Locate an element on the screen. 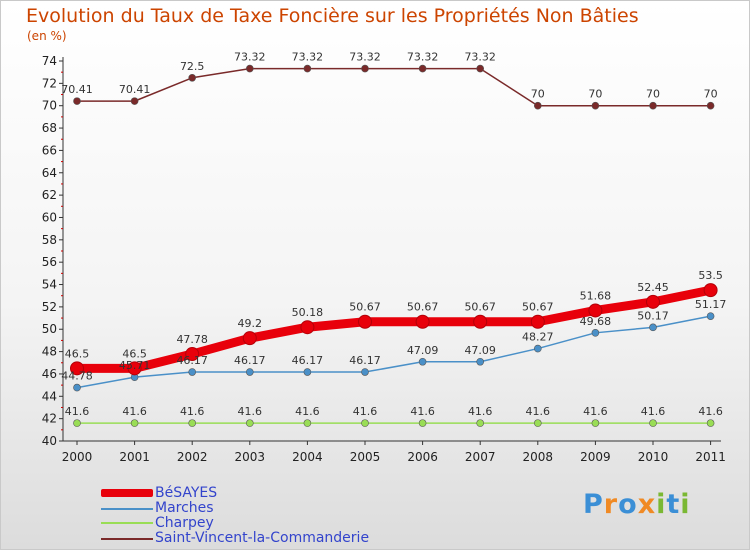 The height and width of the screenshot is (550, 750). legend-swatch-charpey is located at coordinates (127, 523).